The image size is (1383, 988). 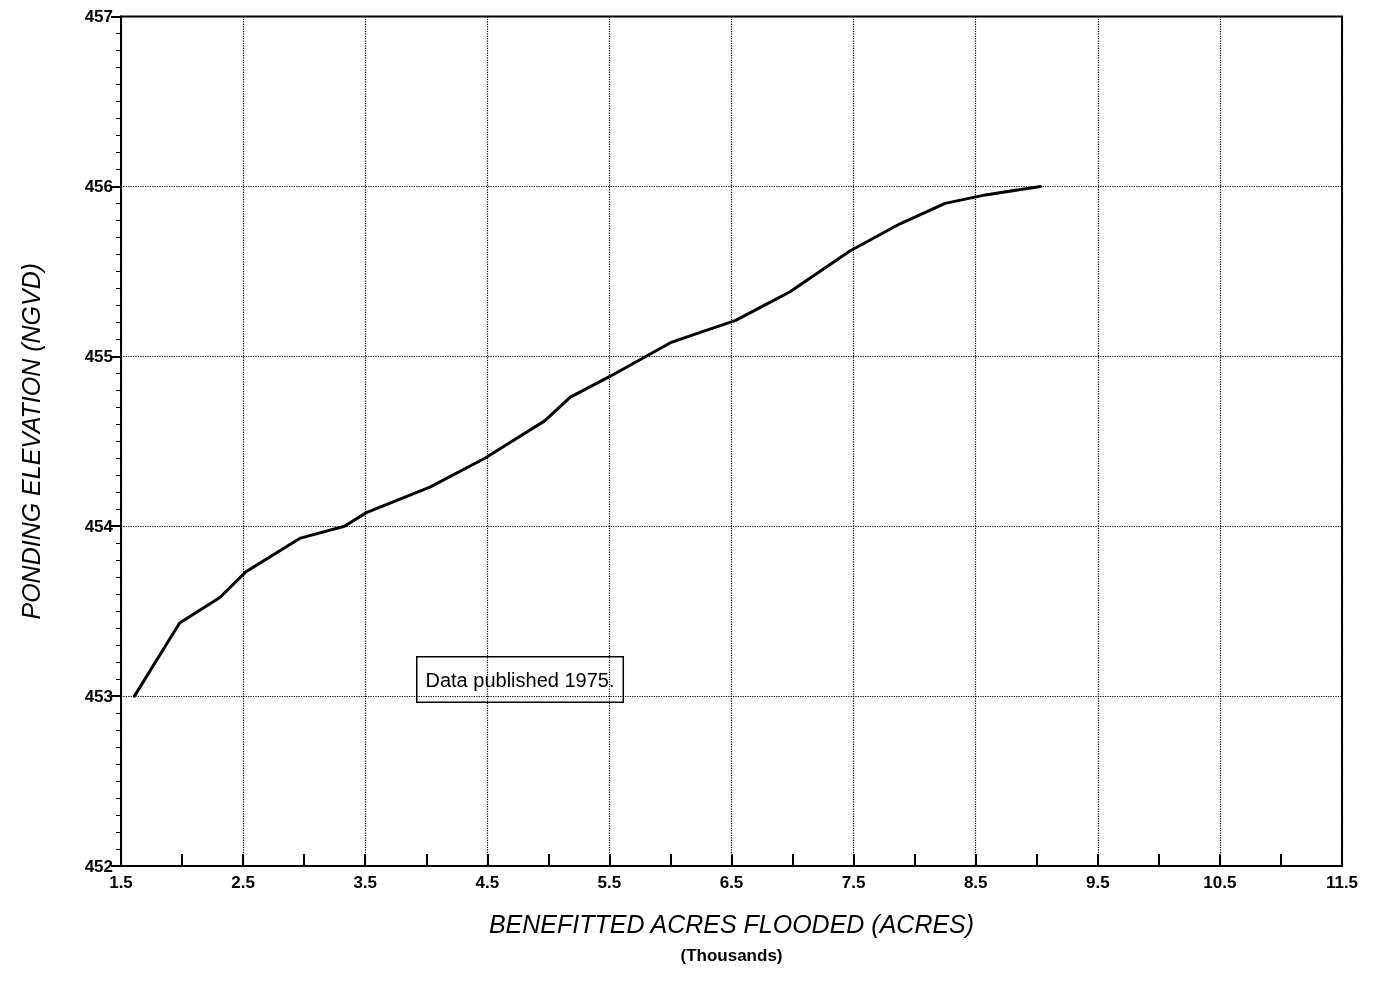 I want to click on y-axis-title: PONDING ELEVATION (NGVD), so click(x=30, y=441).